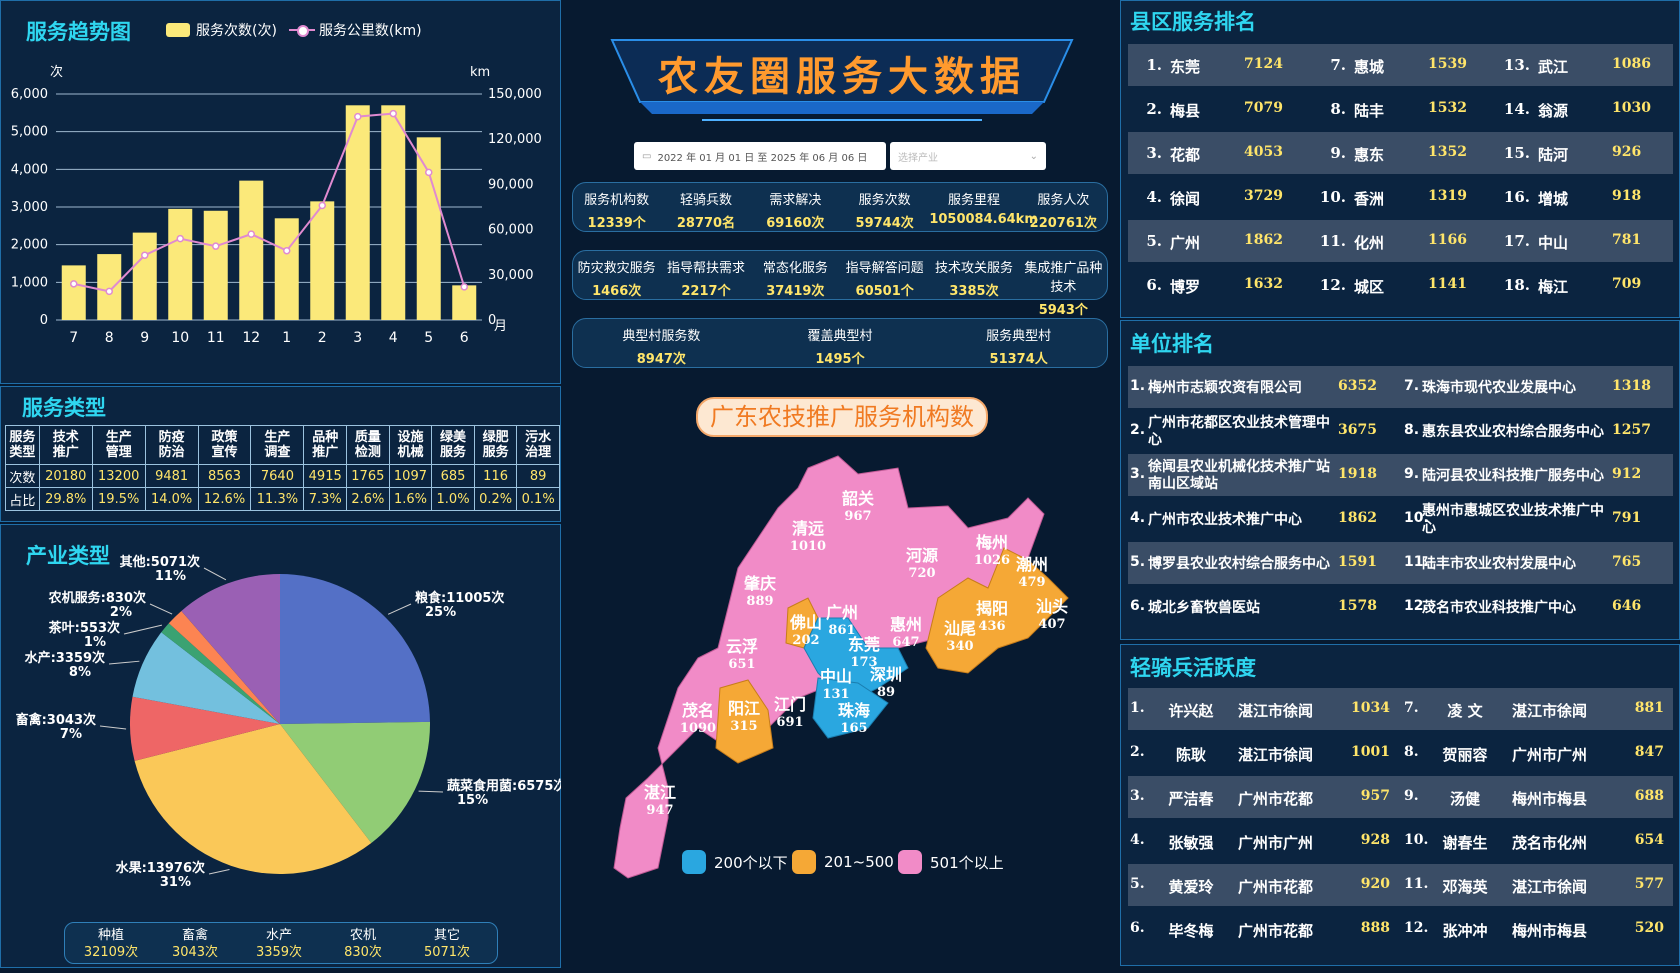 This screenshot has height=973, width=1680. Describe the element at coordinates (325, 499) in the screenshot. I see `table-cell: 7.3%` at that location.